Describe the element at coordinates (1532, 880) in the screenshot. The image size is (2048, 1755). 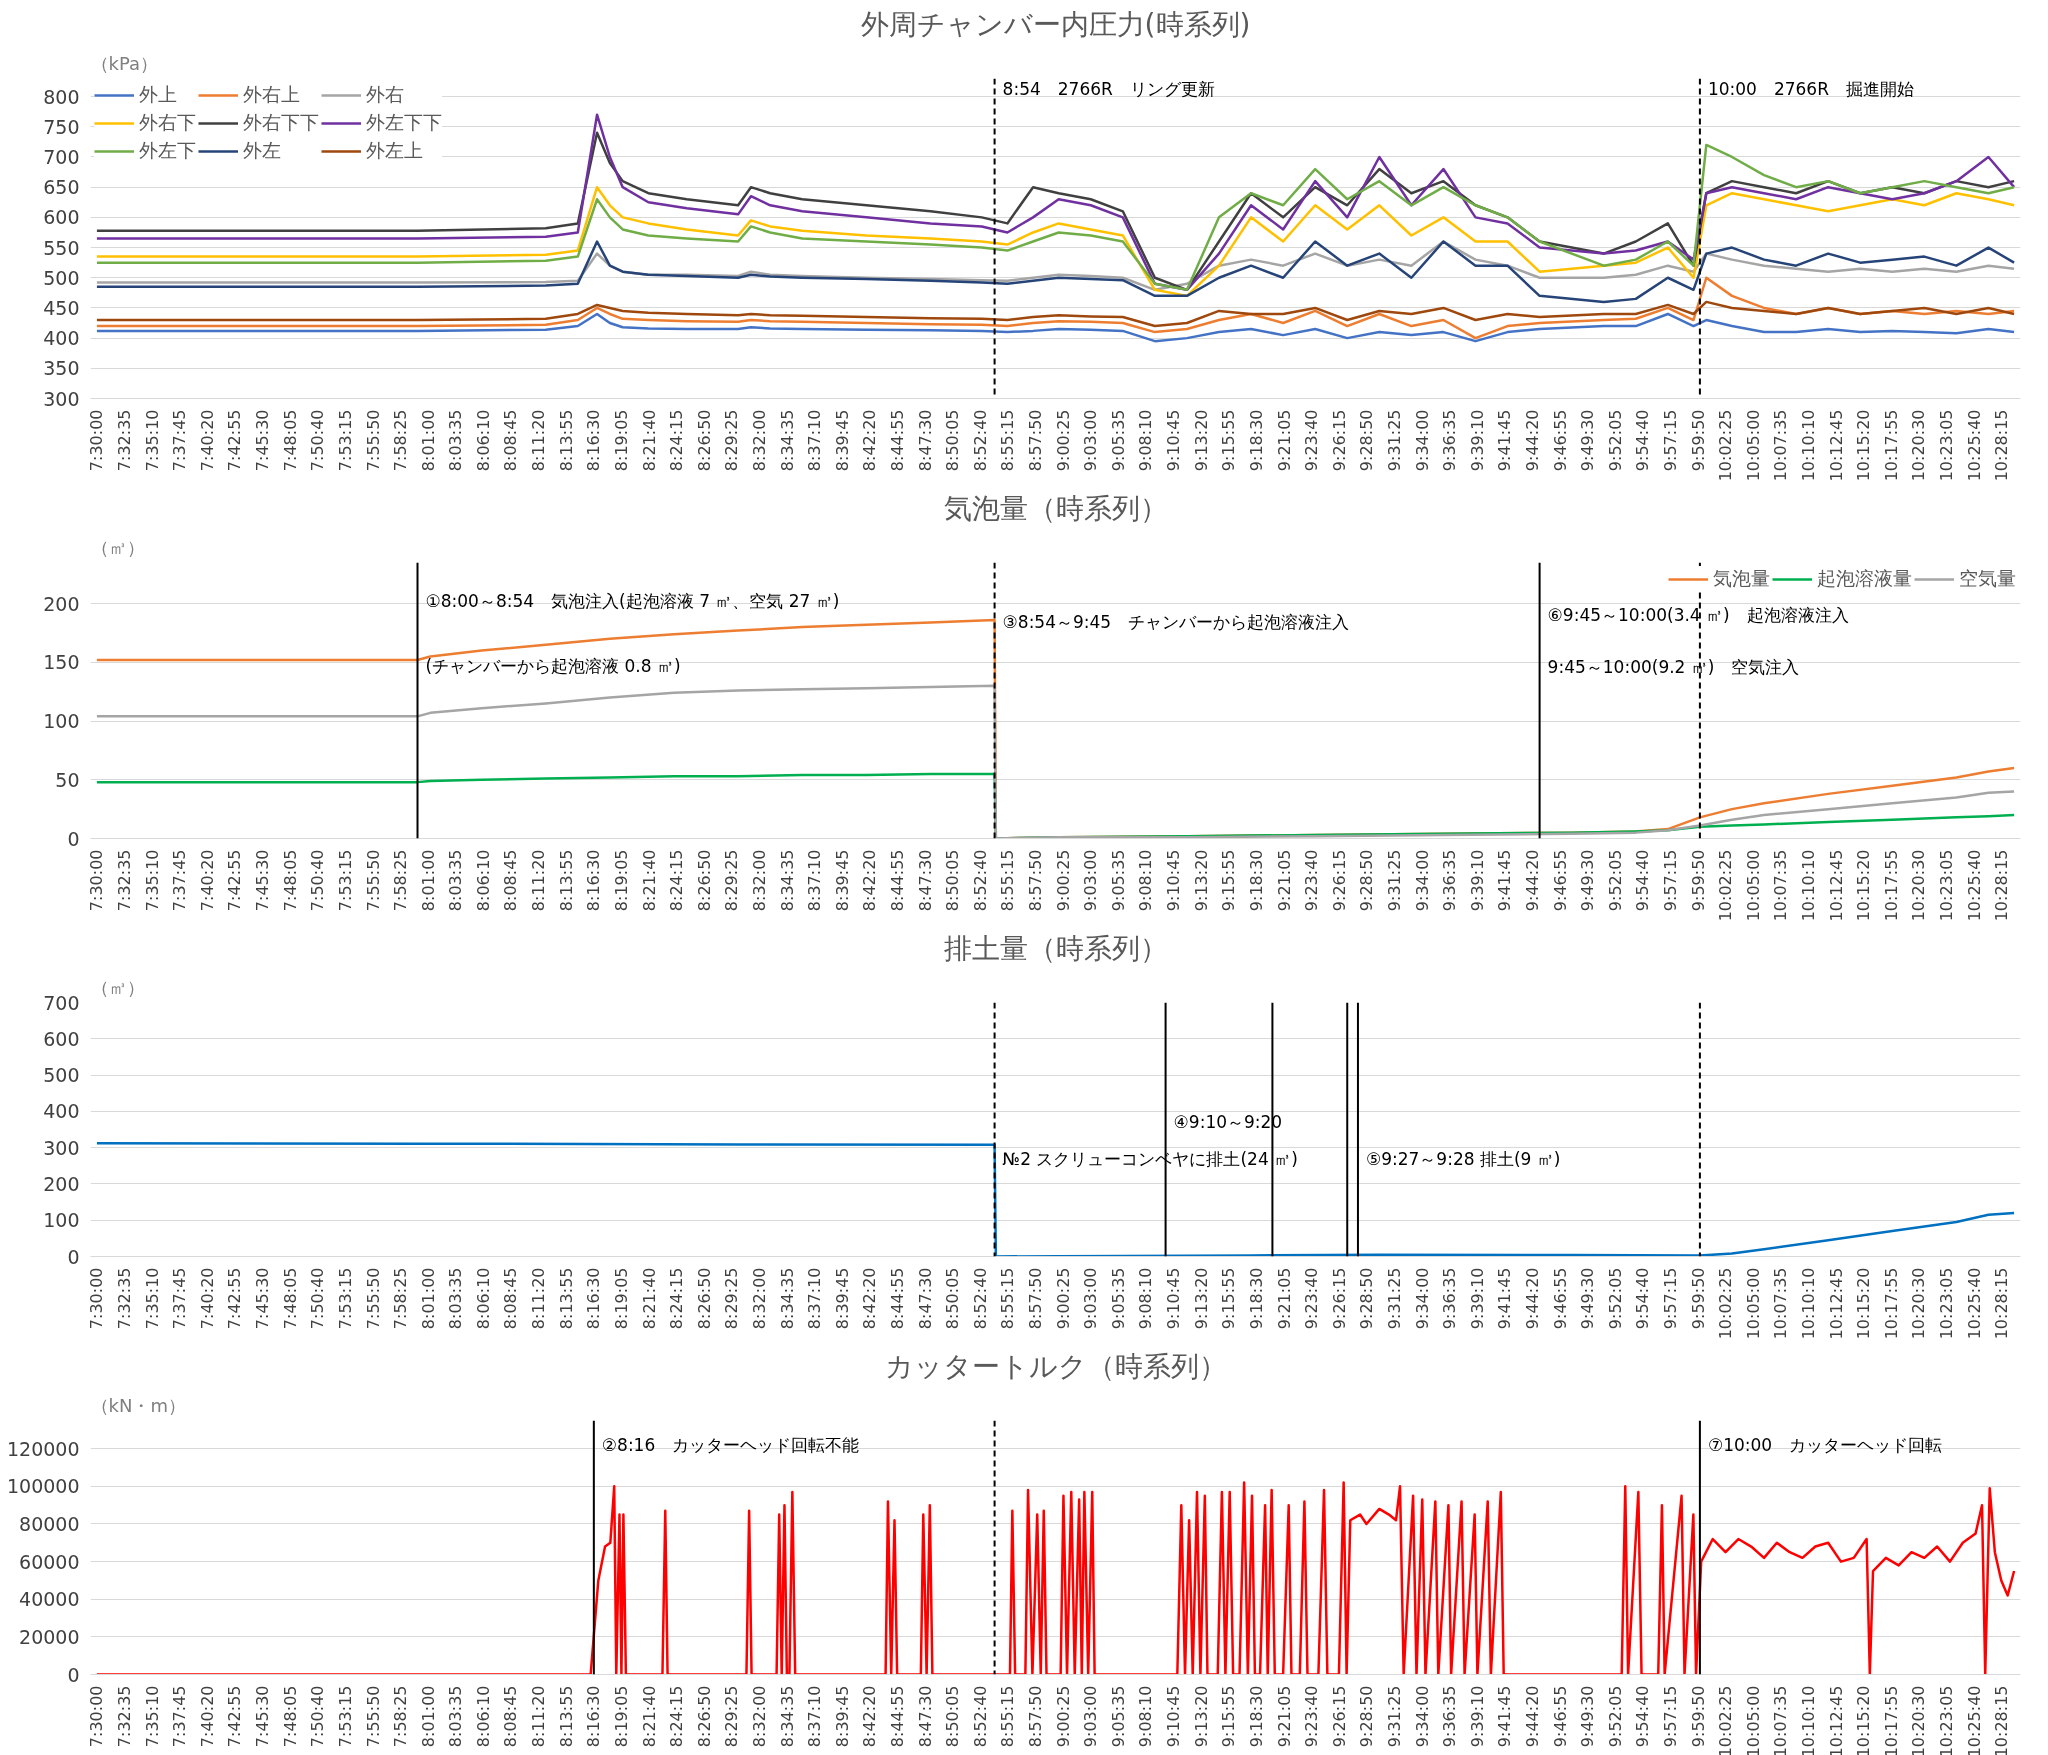
I see `x-tick-label: 9:44:20` at that location.